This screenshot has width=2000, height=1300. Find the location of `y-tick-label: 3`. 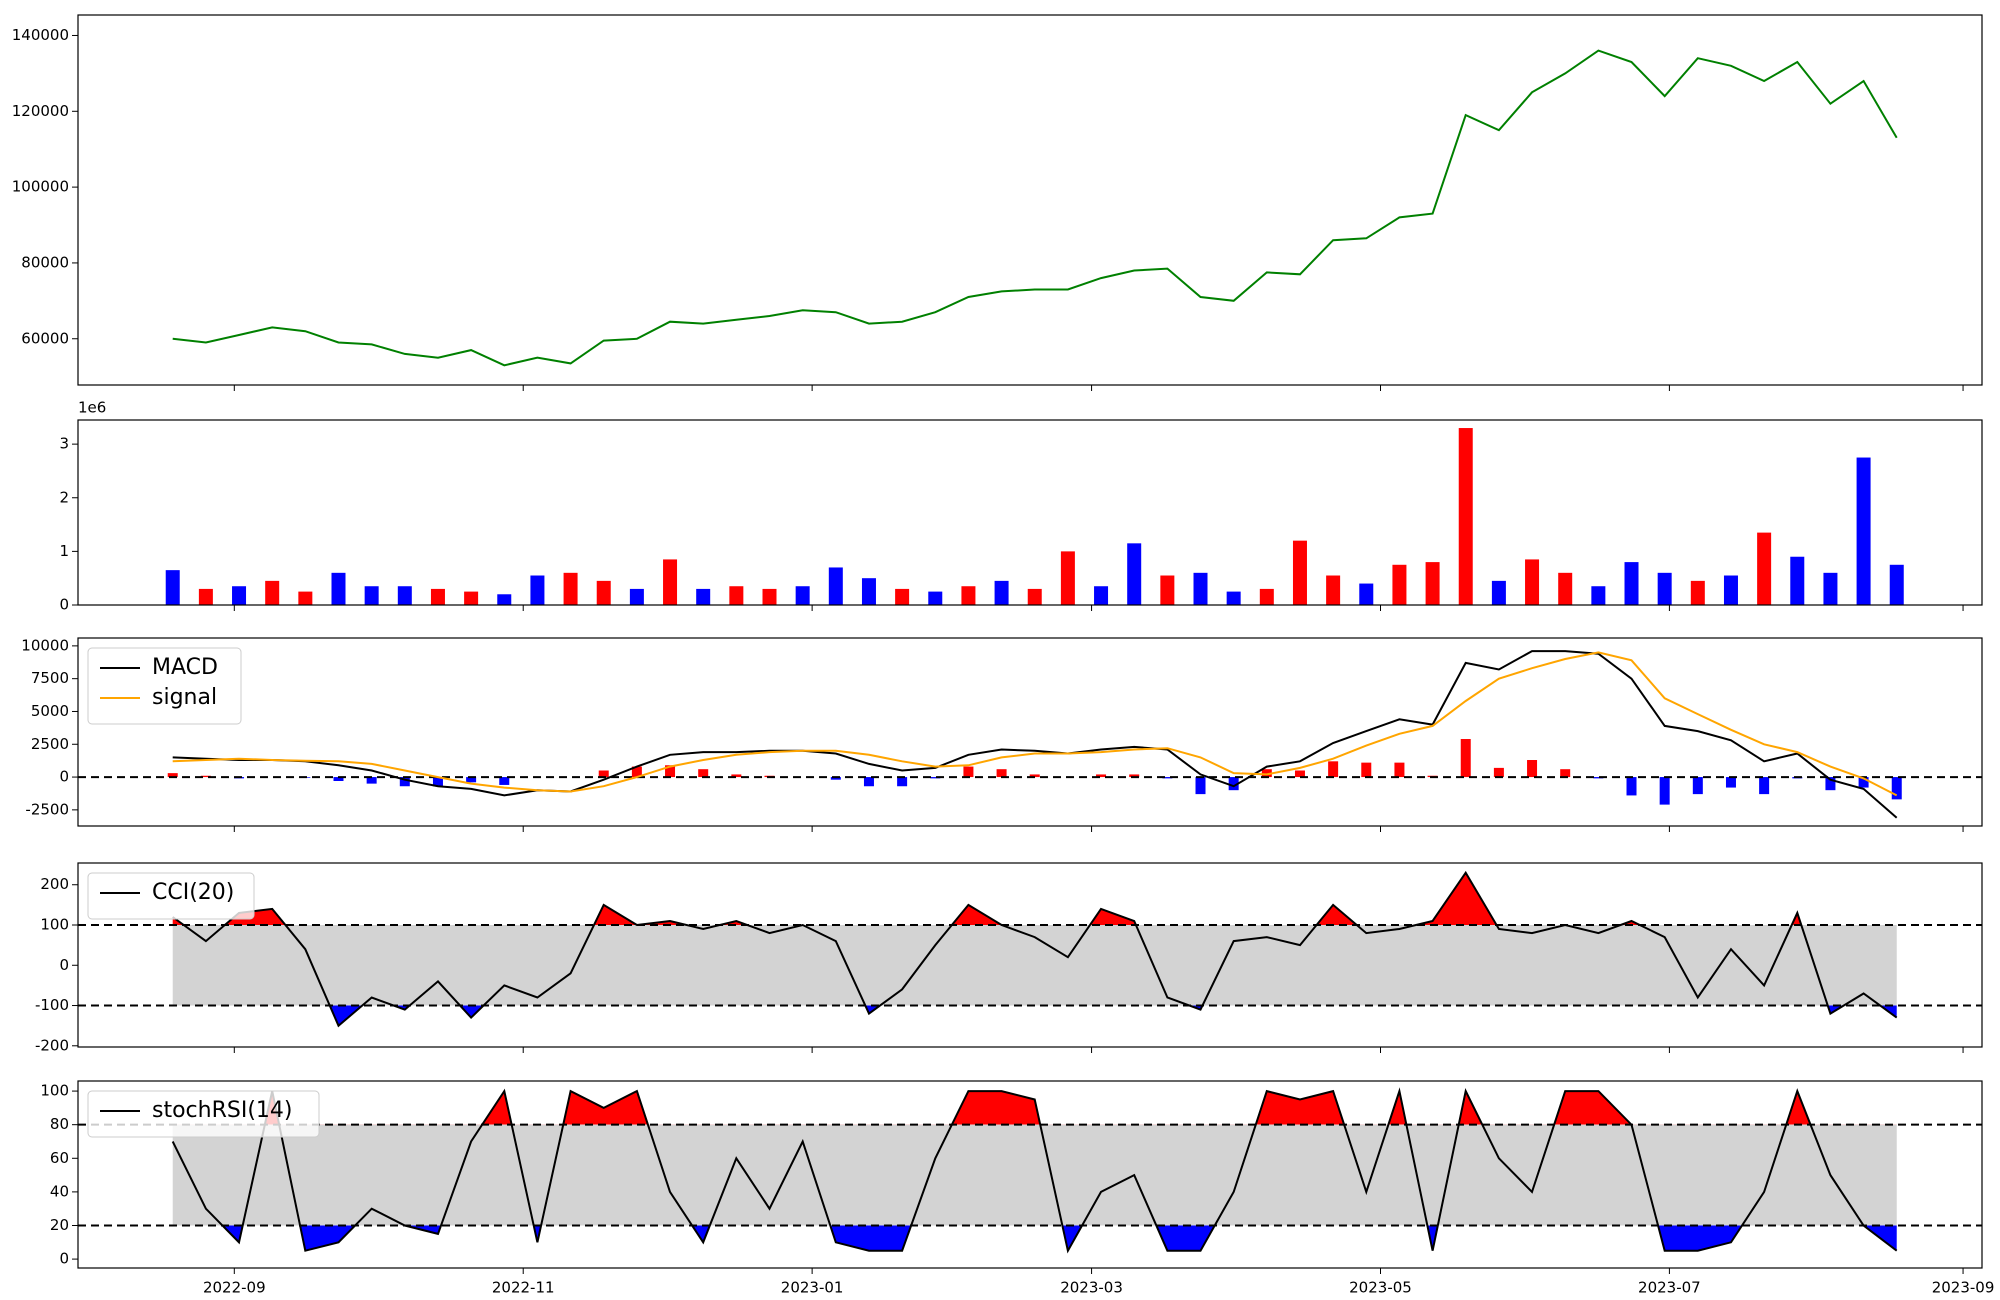

y-tick-label: 3 is located at coordinates (64, 444).